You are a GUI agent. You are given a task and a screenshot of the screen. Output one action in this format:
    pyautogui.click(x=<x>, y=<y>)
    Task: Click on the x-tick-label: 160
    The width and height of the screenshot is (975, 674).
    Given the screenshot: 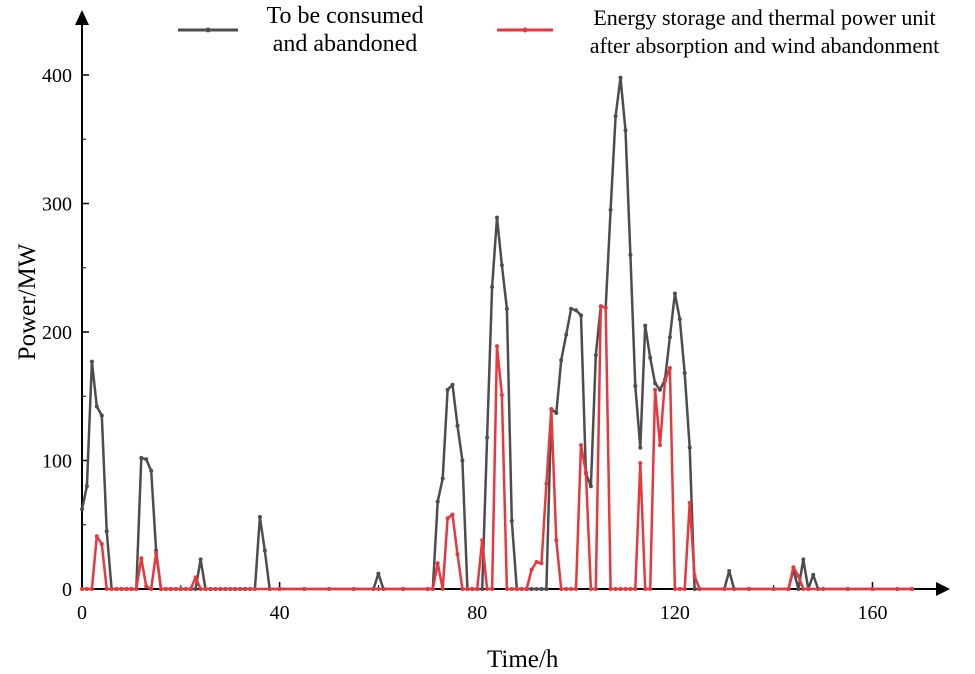 What is the action you would take?
    pyautogui.click(x=872, y=613)
    